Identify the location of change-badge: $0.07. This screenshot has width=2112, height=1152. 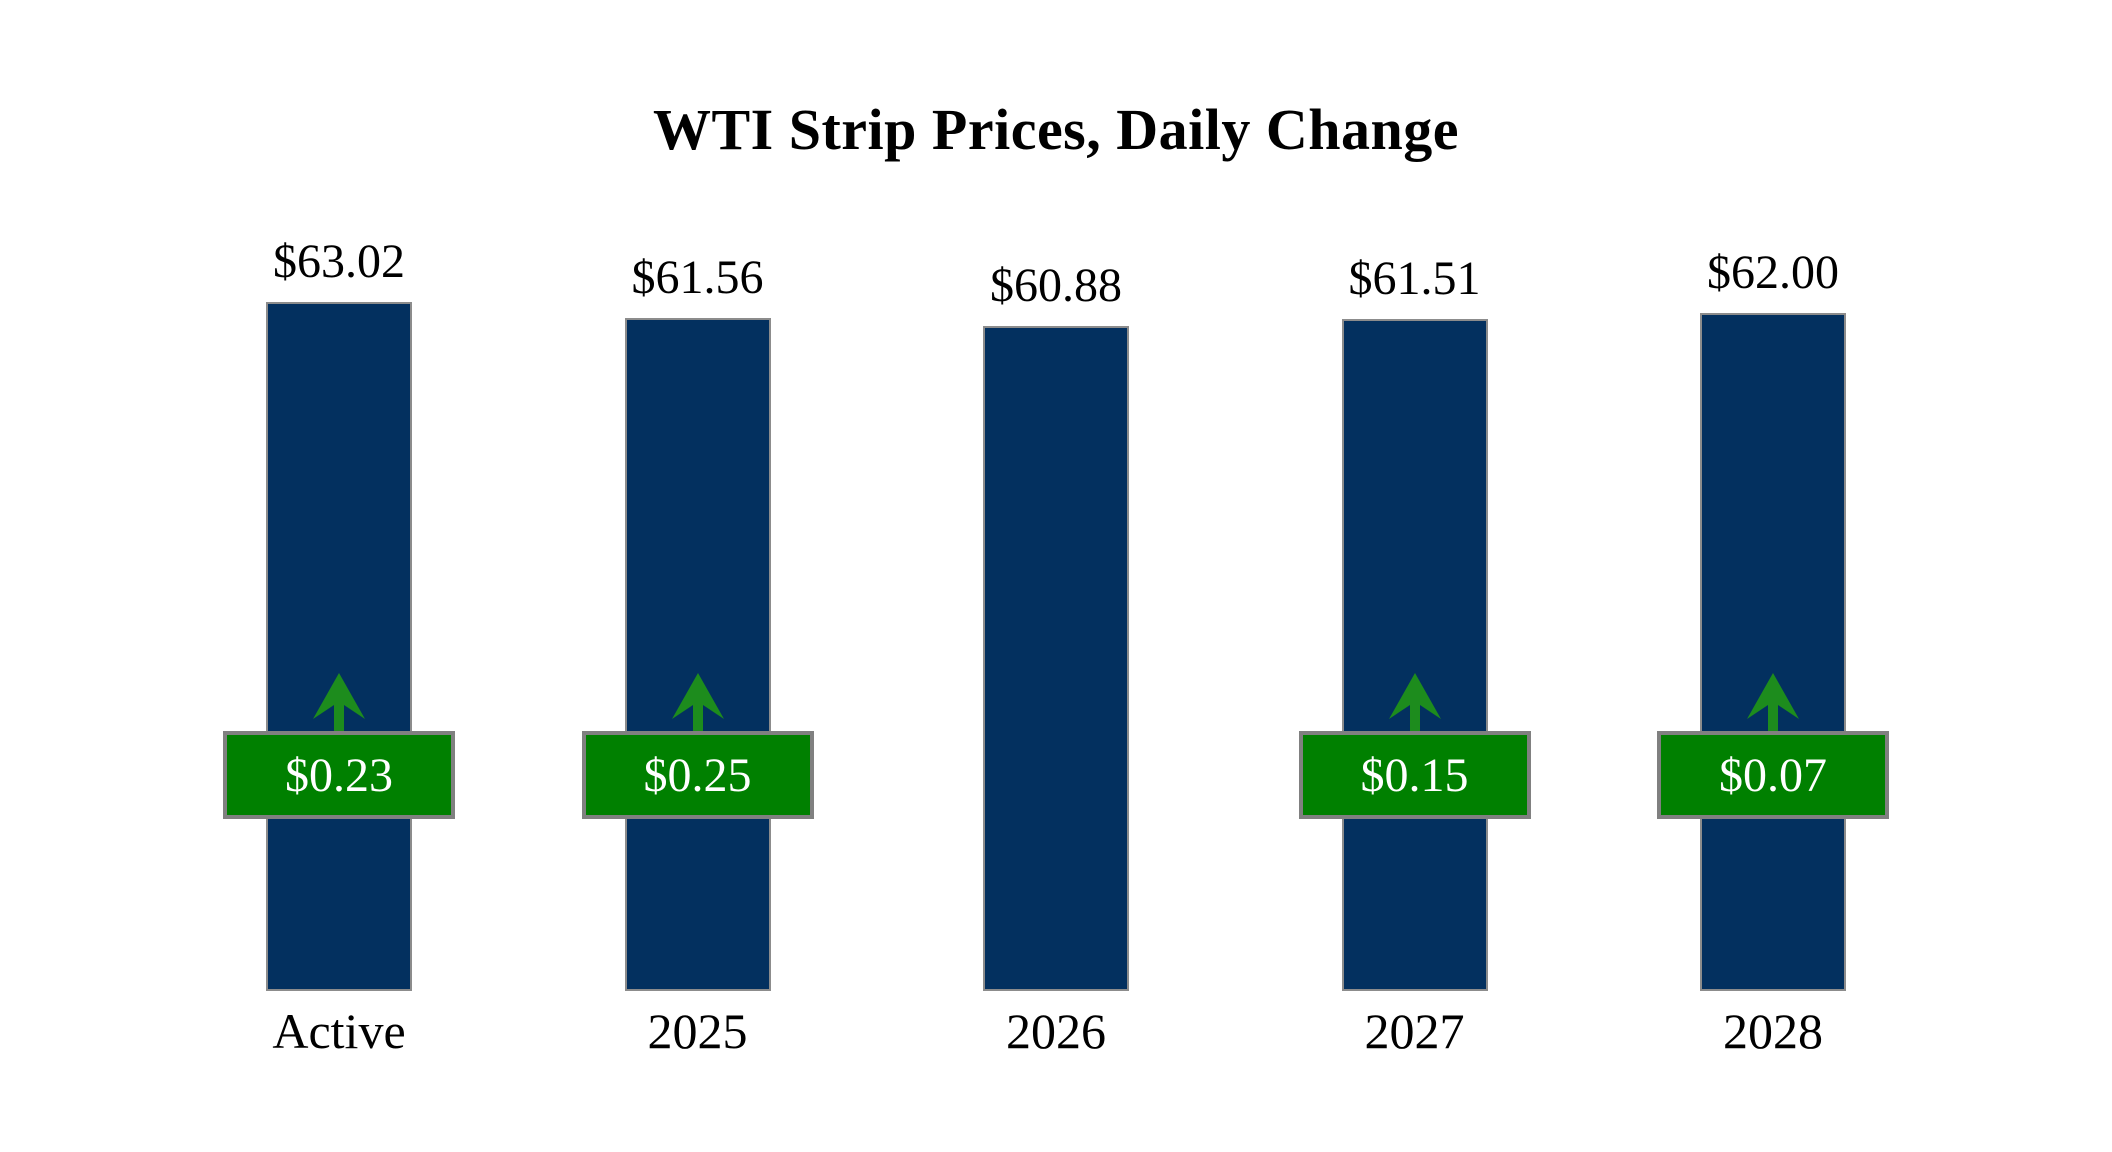
(1773, 775).